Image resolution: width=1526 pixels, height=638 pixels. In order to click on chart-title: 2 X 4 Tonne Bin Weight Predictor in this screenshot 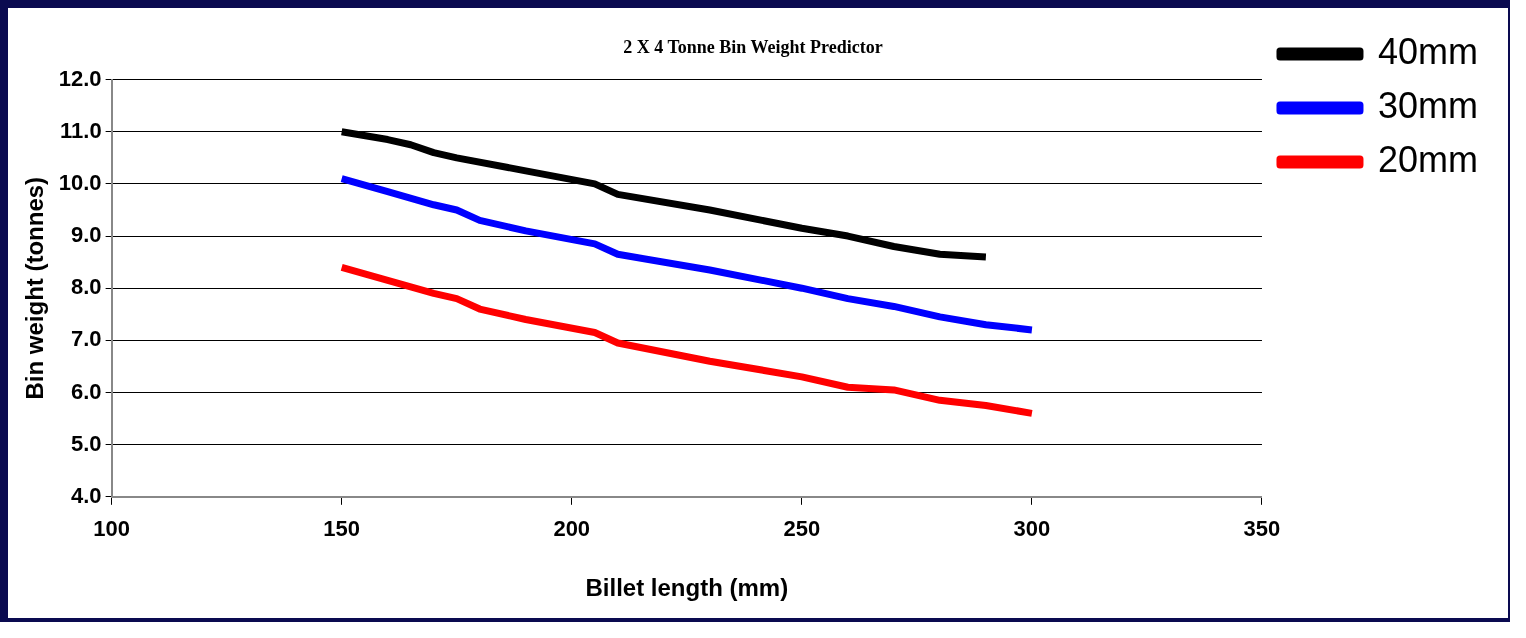, I will do `click(753, 47)`.